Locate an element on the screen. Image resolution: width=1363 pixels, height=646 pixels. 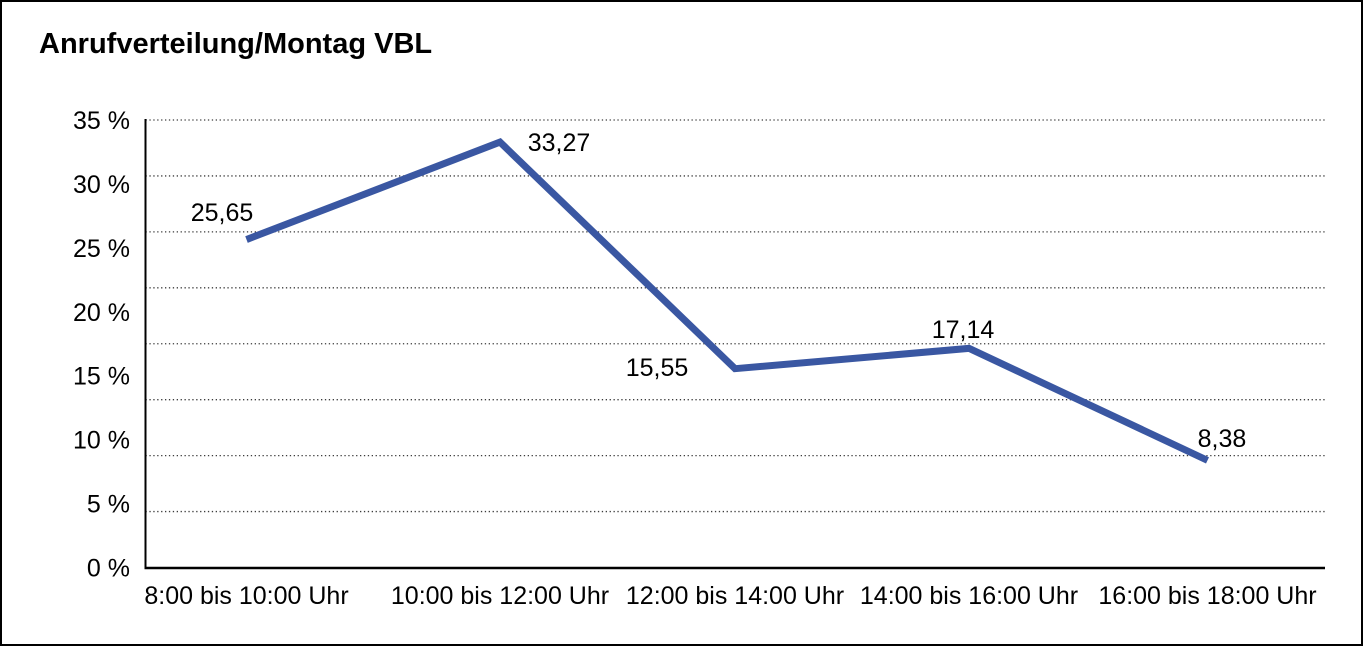
data-point-label: 8,38 is located at coordinates (1222, 439).